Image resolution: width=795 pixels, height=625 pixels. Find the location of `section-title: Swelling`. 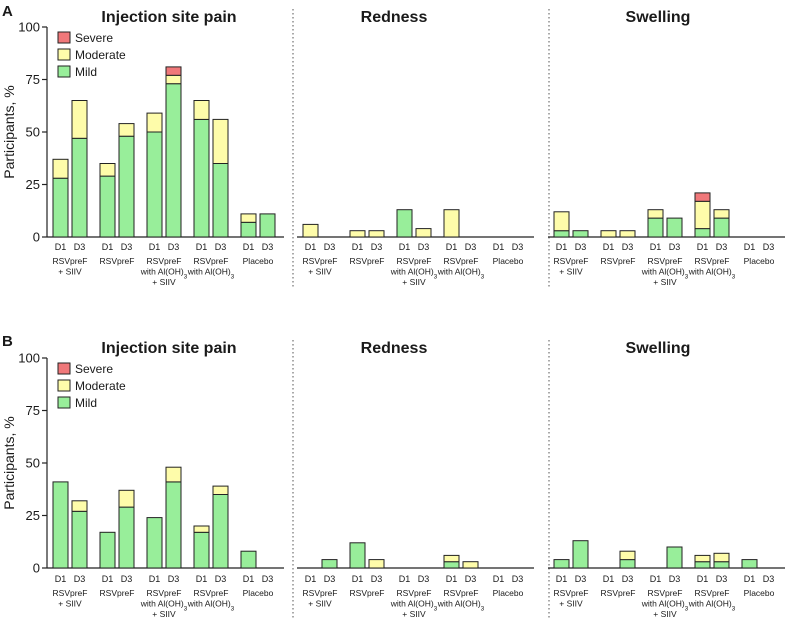

section-title: Swelling is located at coordinates (658, 17).